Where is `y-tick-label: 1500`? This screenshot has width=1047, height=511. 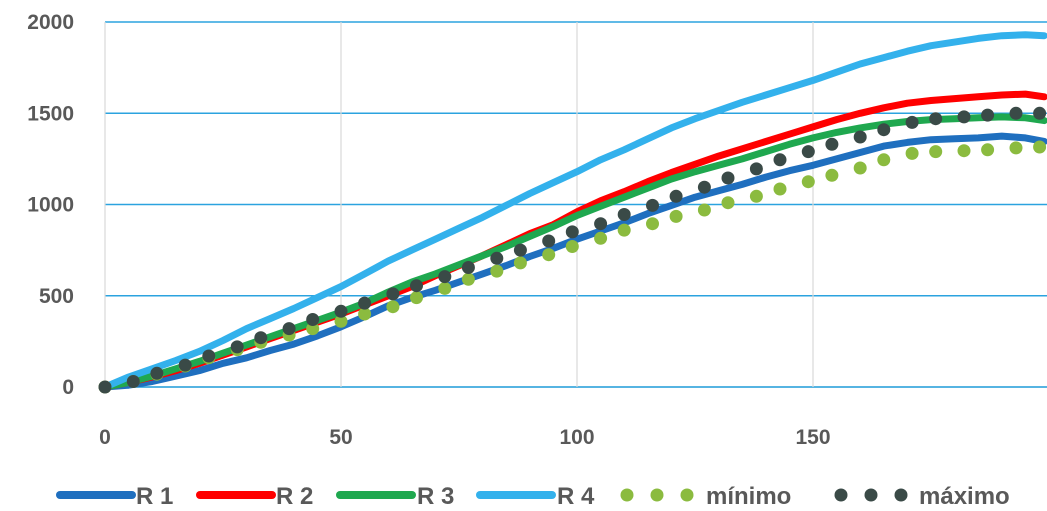 y-tick-label: 1500 is located at coordinates (50, 113).